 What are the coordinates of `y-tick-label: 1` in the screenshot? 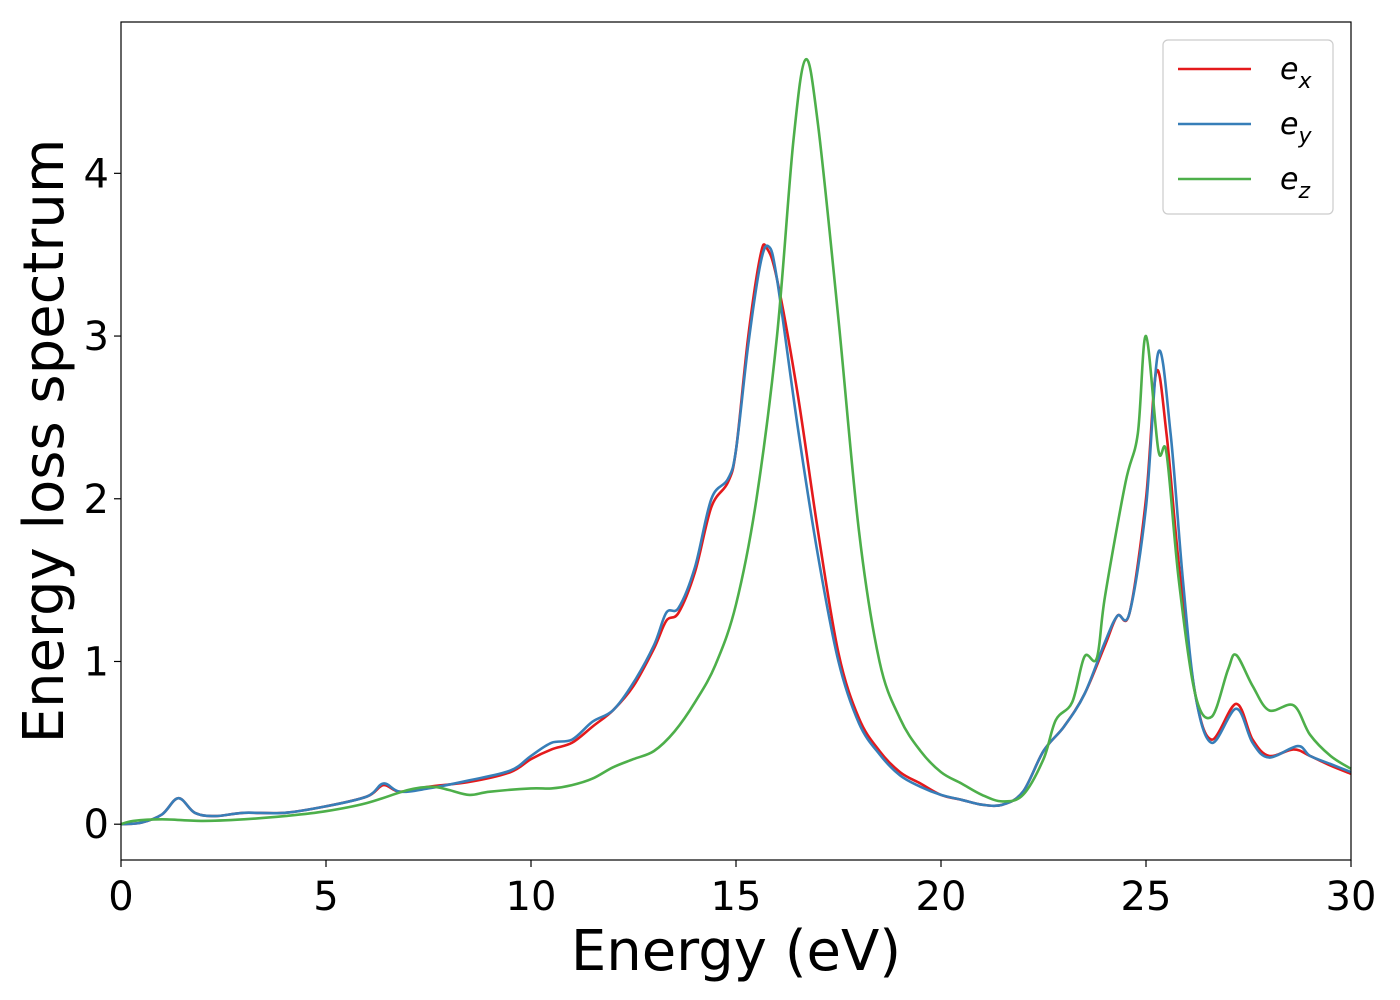 It's located at (96, 662).